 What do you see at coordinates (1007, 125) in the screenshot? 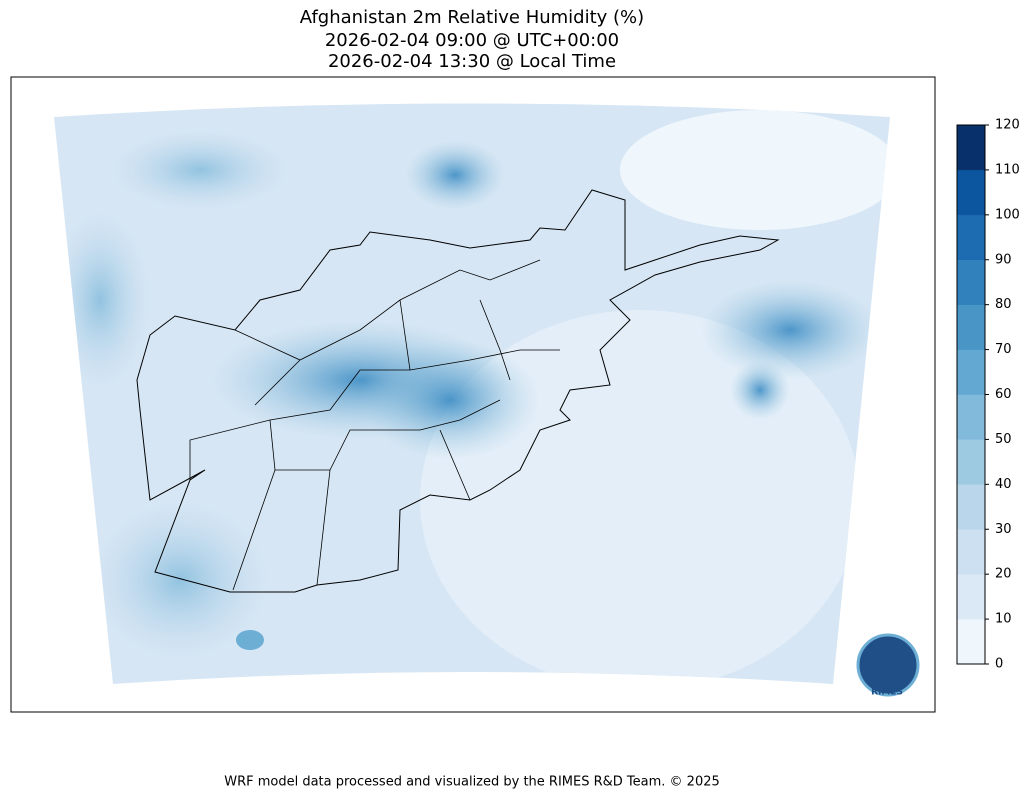
I see `colorbar-tick-label: 120` at bounding box center [1007, 125].